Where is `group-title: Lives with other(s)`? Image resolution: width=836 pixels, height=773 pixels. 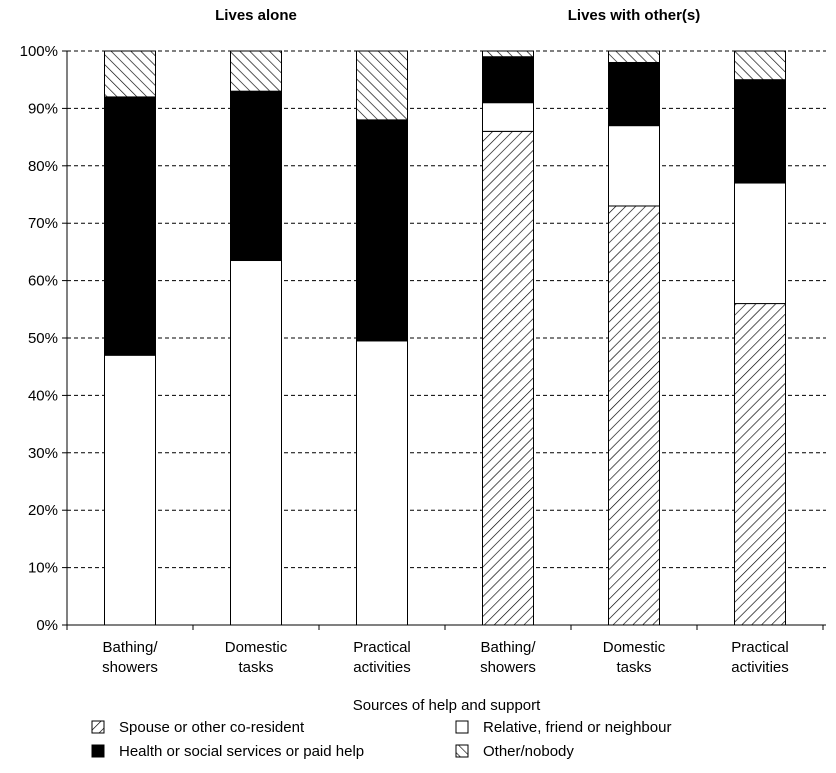
group-title: Lives with other(s) is located at coordinates (634, 15).